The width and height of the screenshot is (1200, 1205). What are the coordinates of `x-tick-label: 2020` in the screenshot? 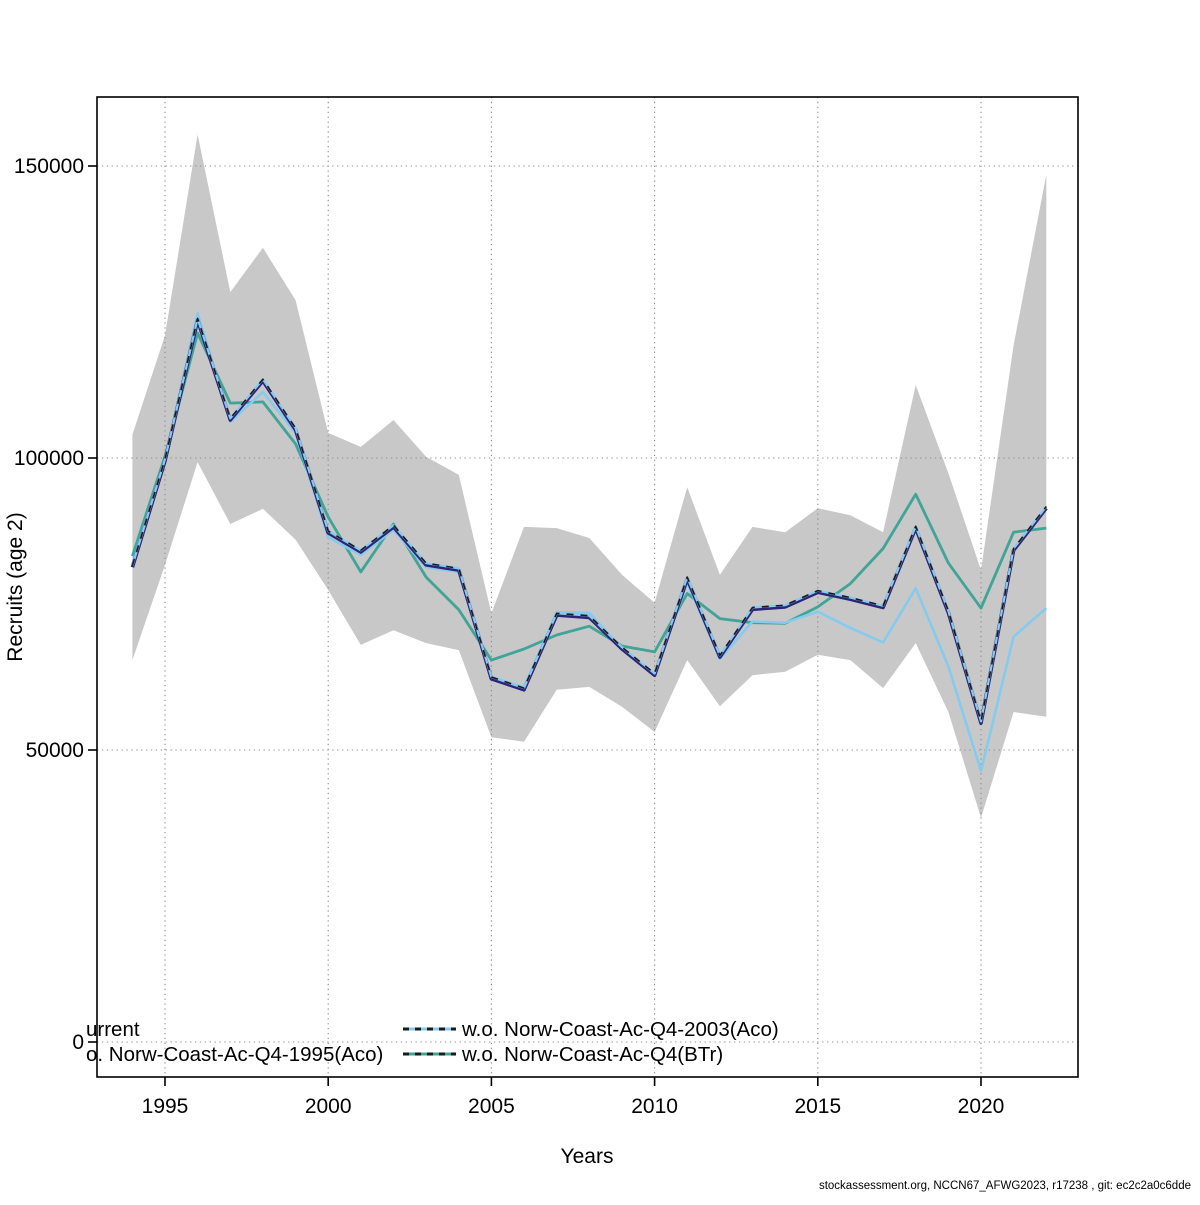 It's located at (981, 1106).